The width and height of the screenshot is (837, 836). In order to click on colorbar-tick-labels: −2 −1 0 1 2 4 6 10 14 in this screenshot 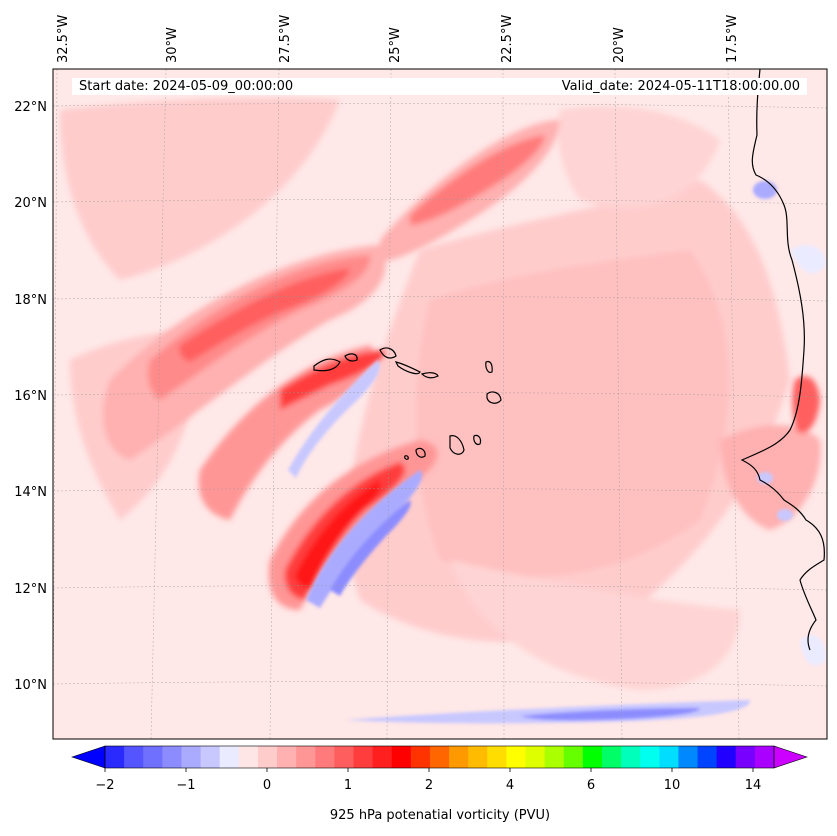, I will do `click(428, 785)`.